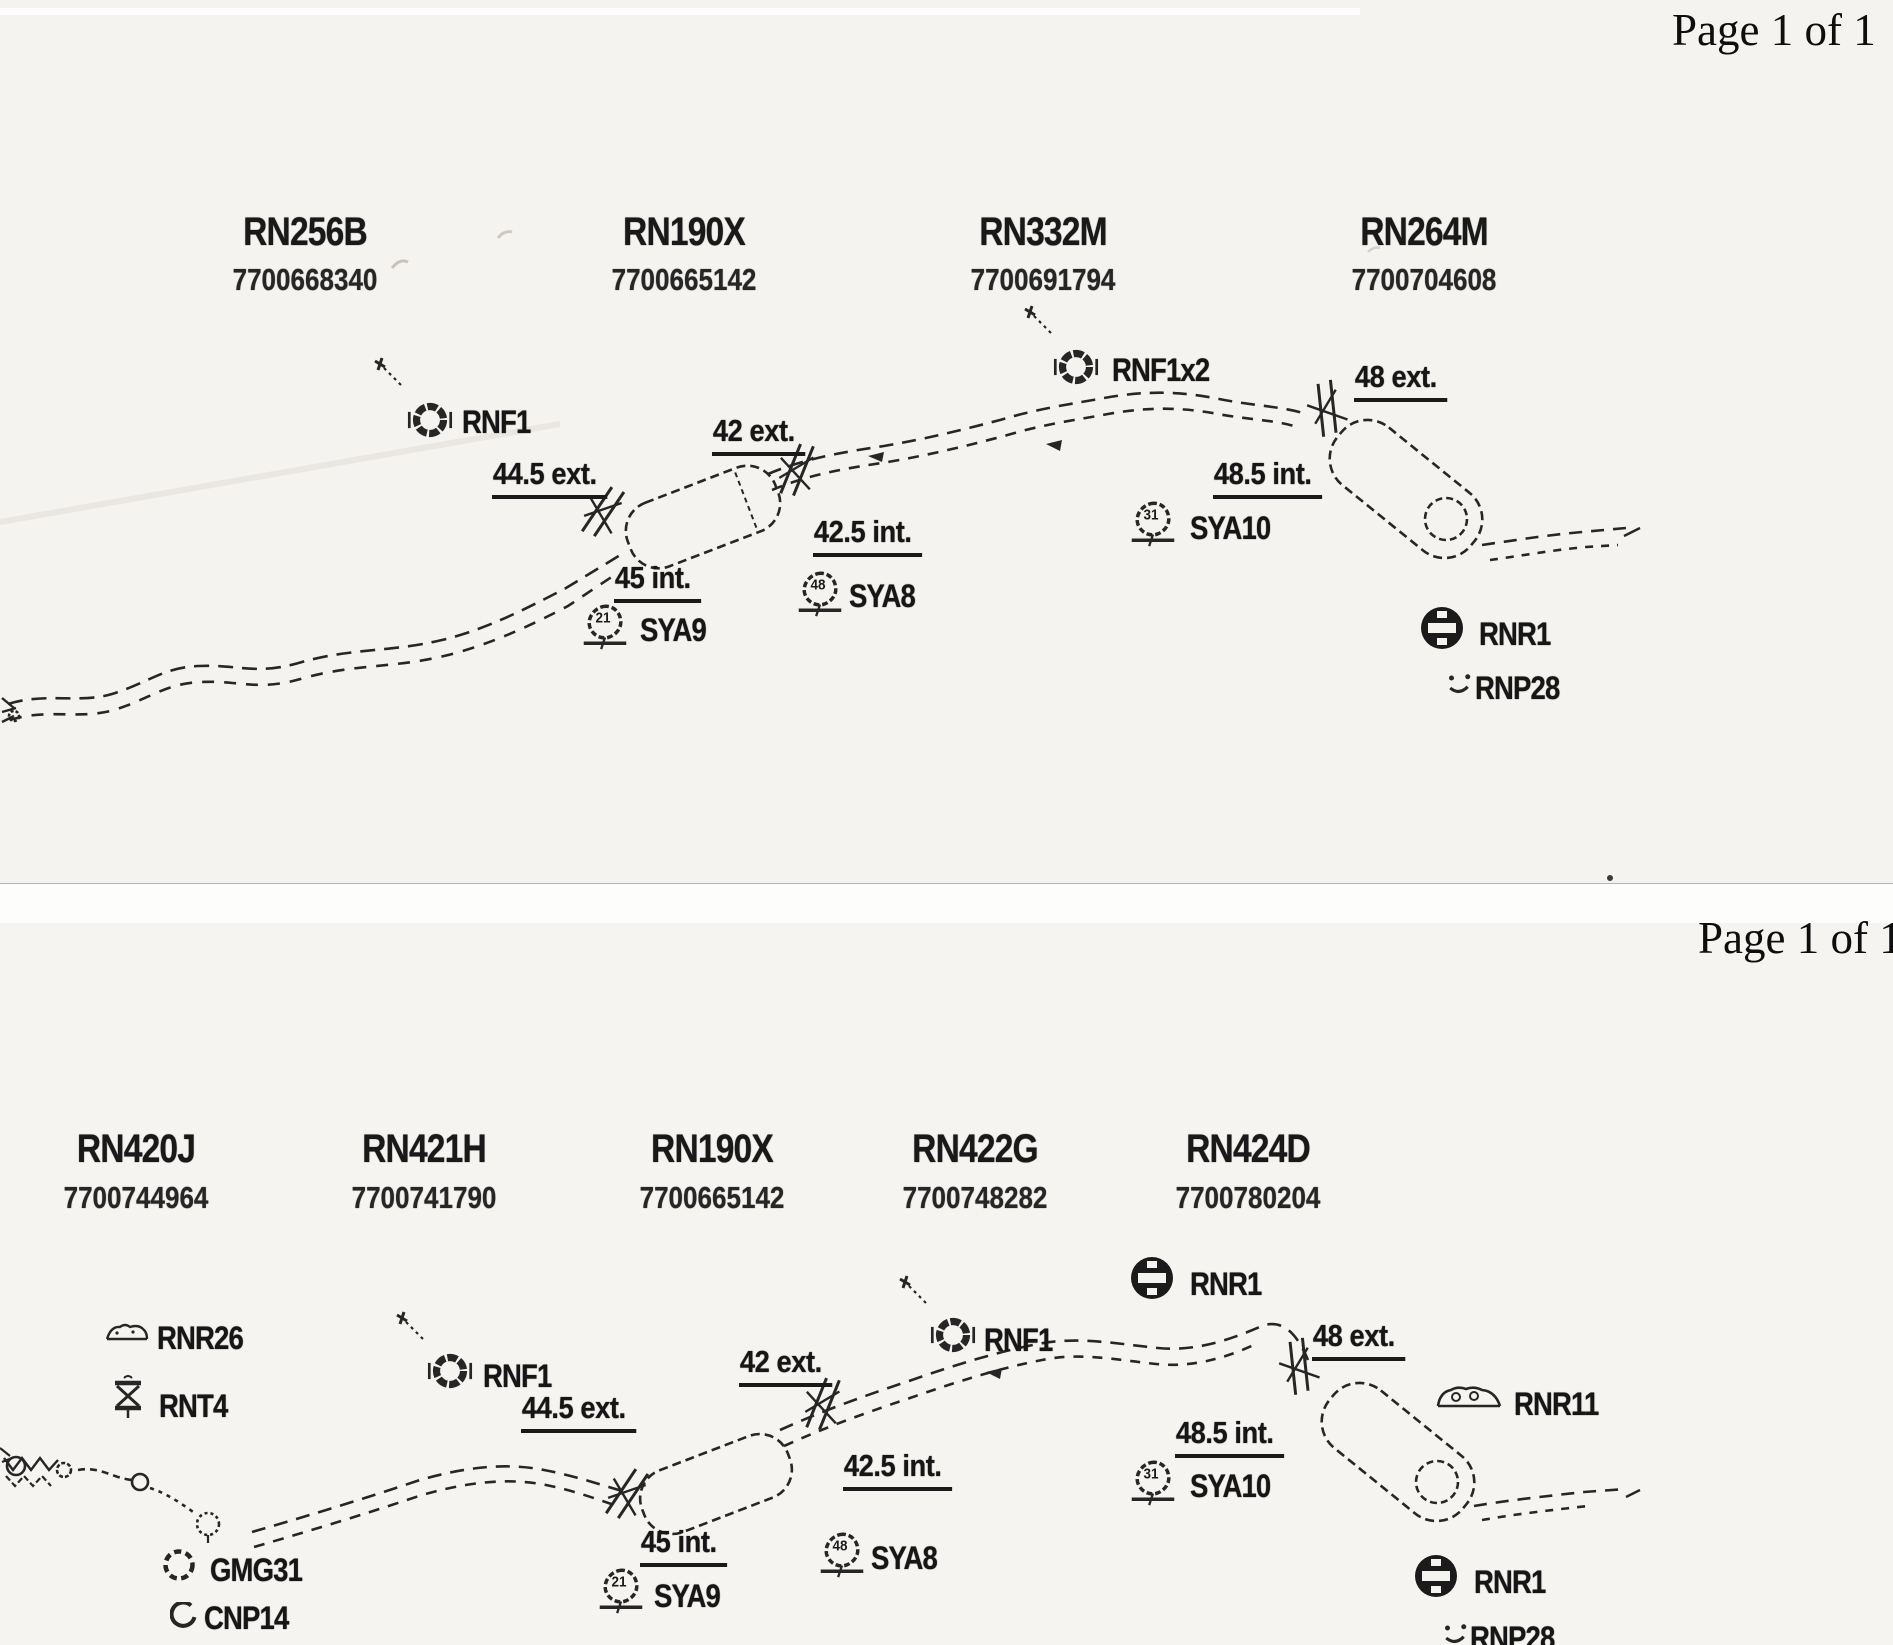 The width and height of the screenshot is (1893, 1645). What do you see at coordinates (1795, 938) in the screenshot?
I see `page-indicator-bottom: Page 1 of 1` at bounding box center [1795, 938].